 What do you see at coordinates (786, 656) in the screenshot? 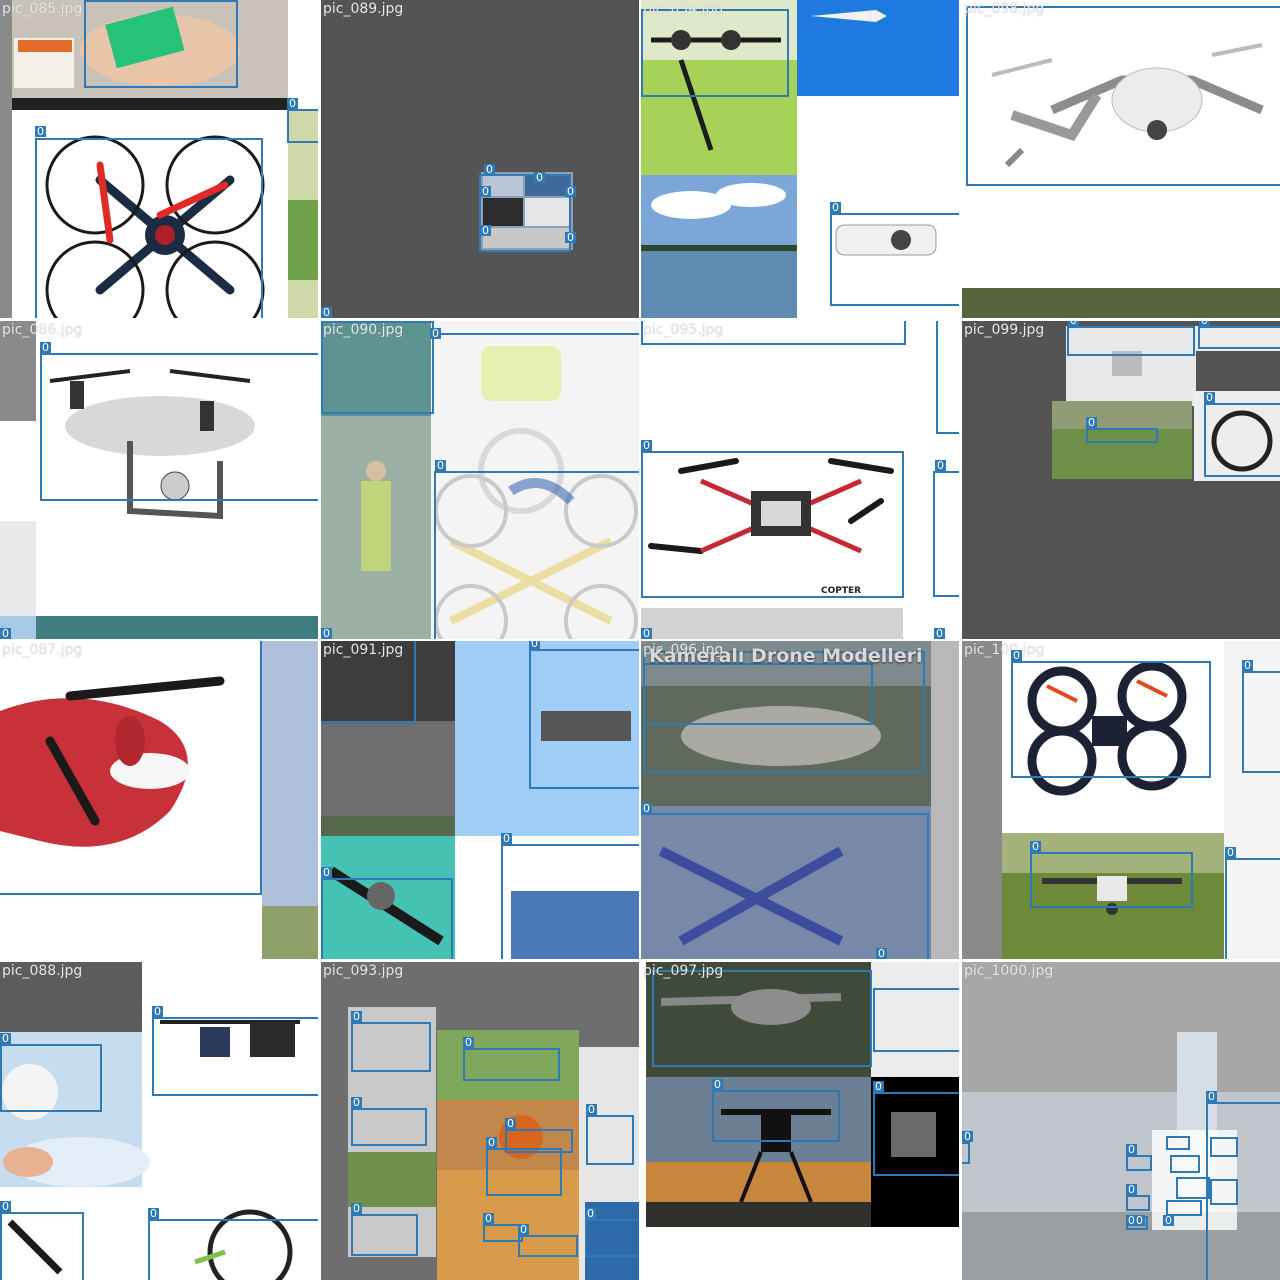
I see `overlay-banner: Kameralı Drone Modelleri` at bounding box center [786, 656].